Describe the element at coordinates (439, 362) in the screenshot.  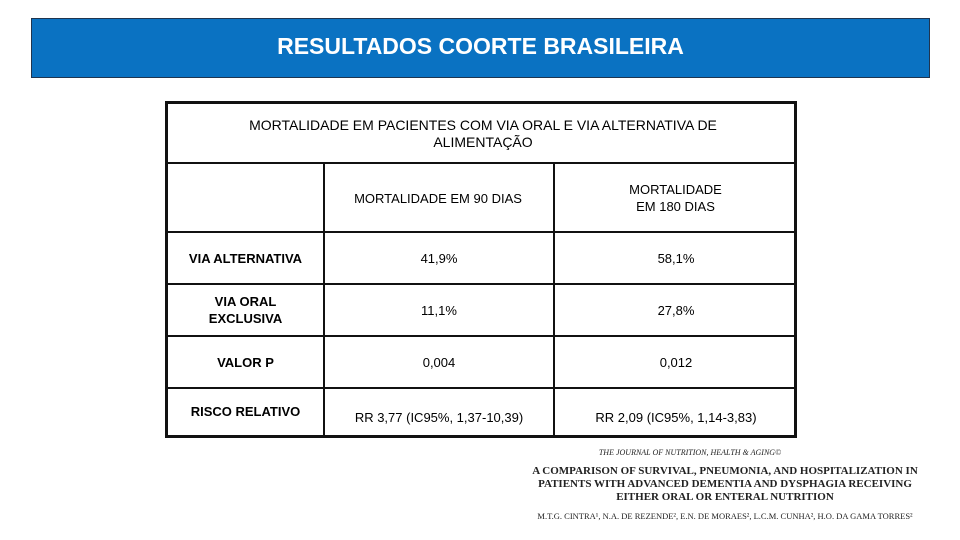
I see `cell-90: 0,004` at that location.